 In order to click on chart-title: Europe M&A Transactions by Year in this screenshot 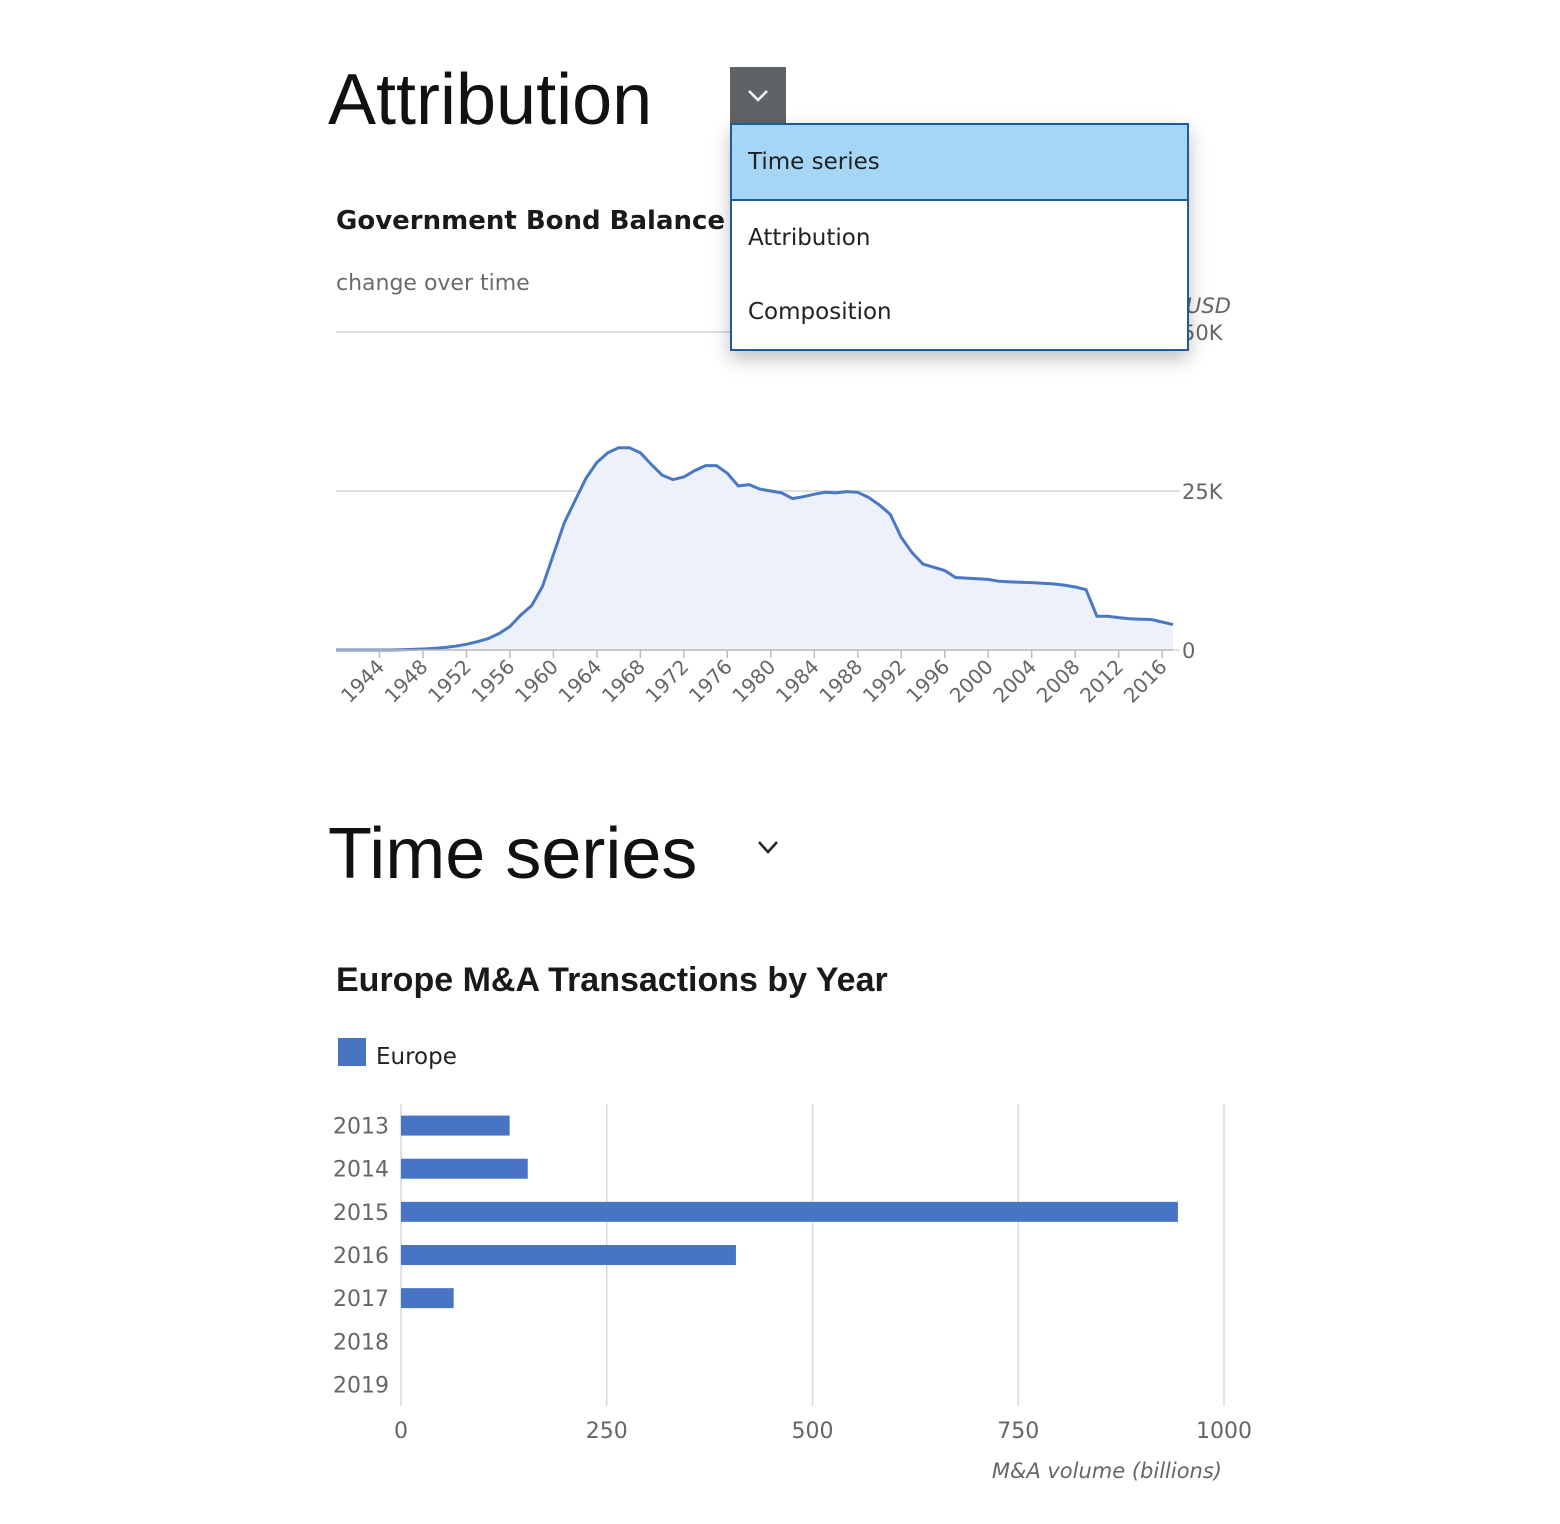, I will do `click(612, 980)`.